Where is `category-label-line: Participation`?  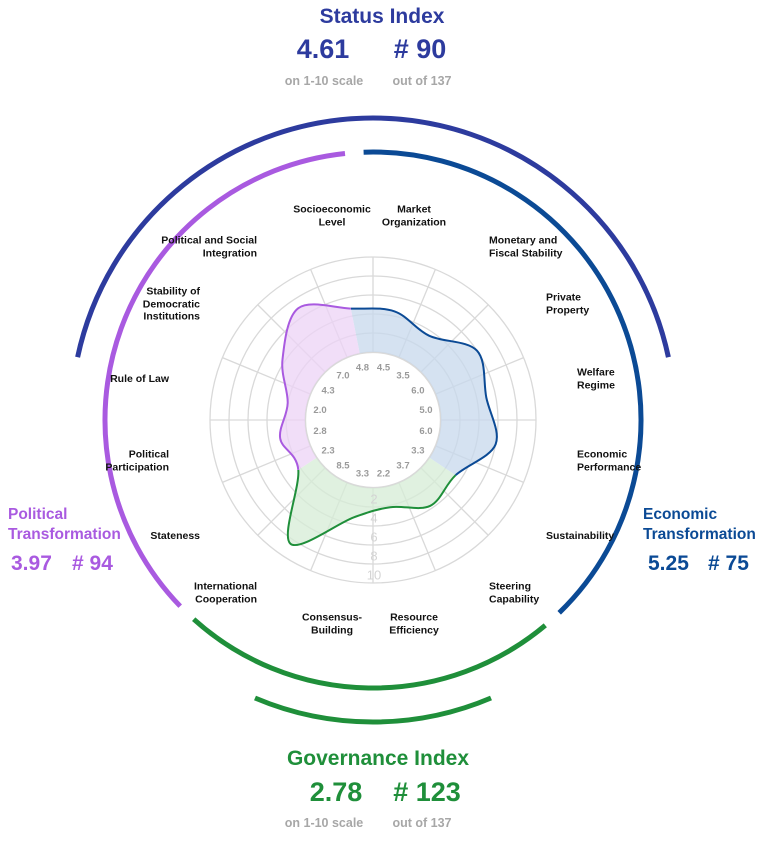
category-label-line: Participation is located at coordinates (137, 467).